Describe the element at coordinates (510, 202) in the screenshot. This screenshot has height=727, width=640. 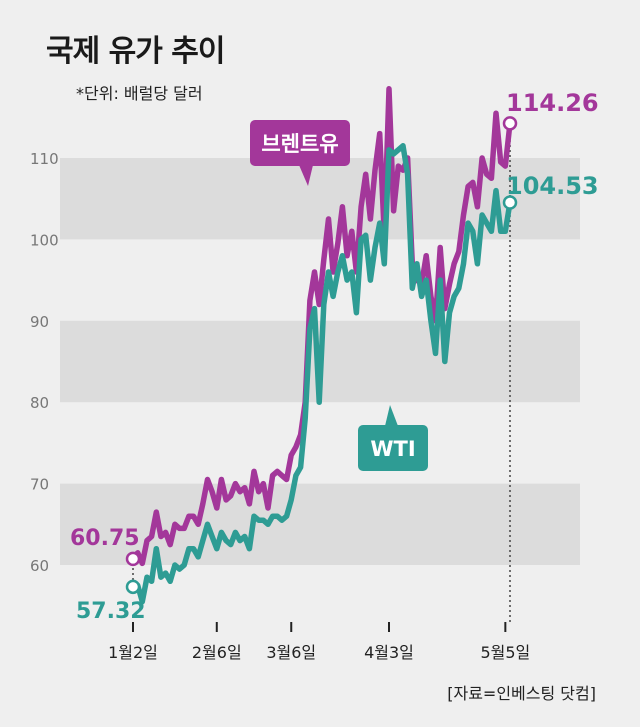
I see `wti-end-marker` at that location.